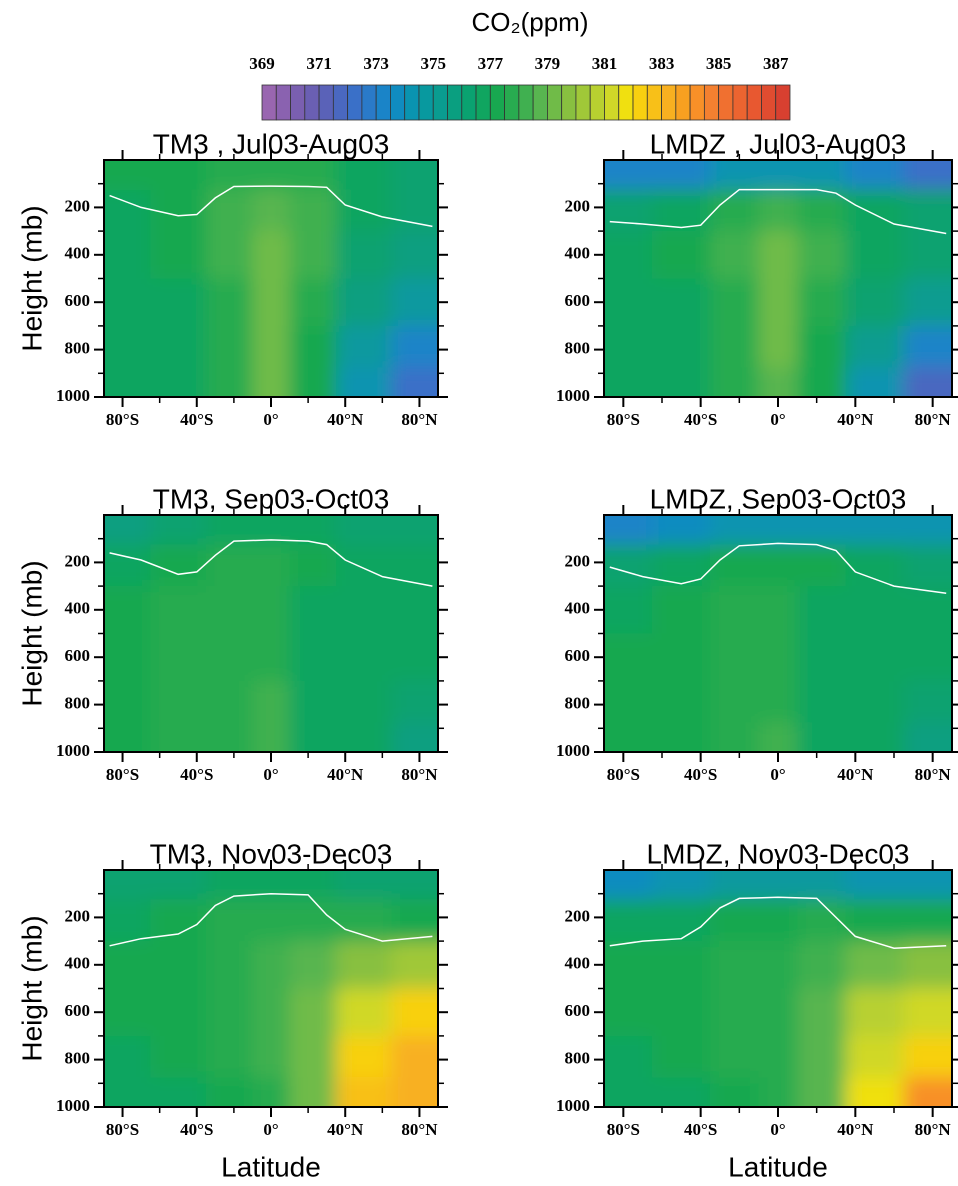  I want to click on x-tick-label: 80°S, so click(623, 1129).